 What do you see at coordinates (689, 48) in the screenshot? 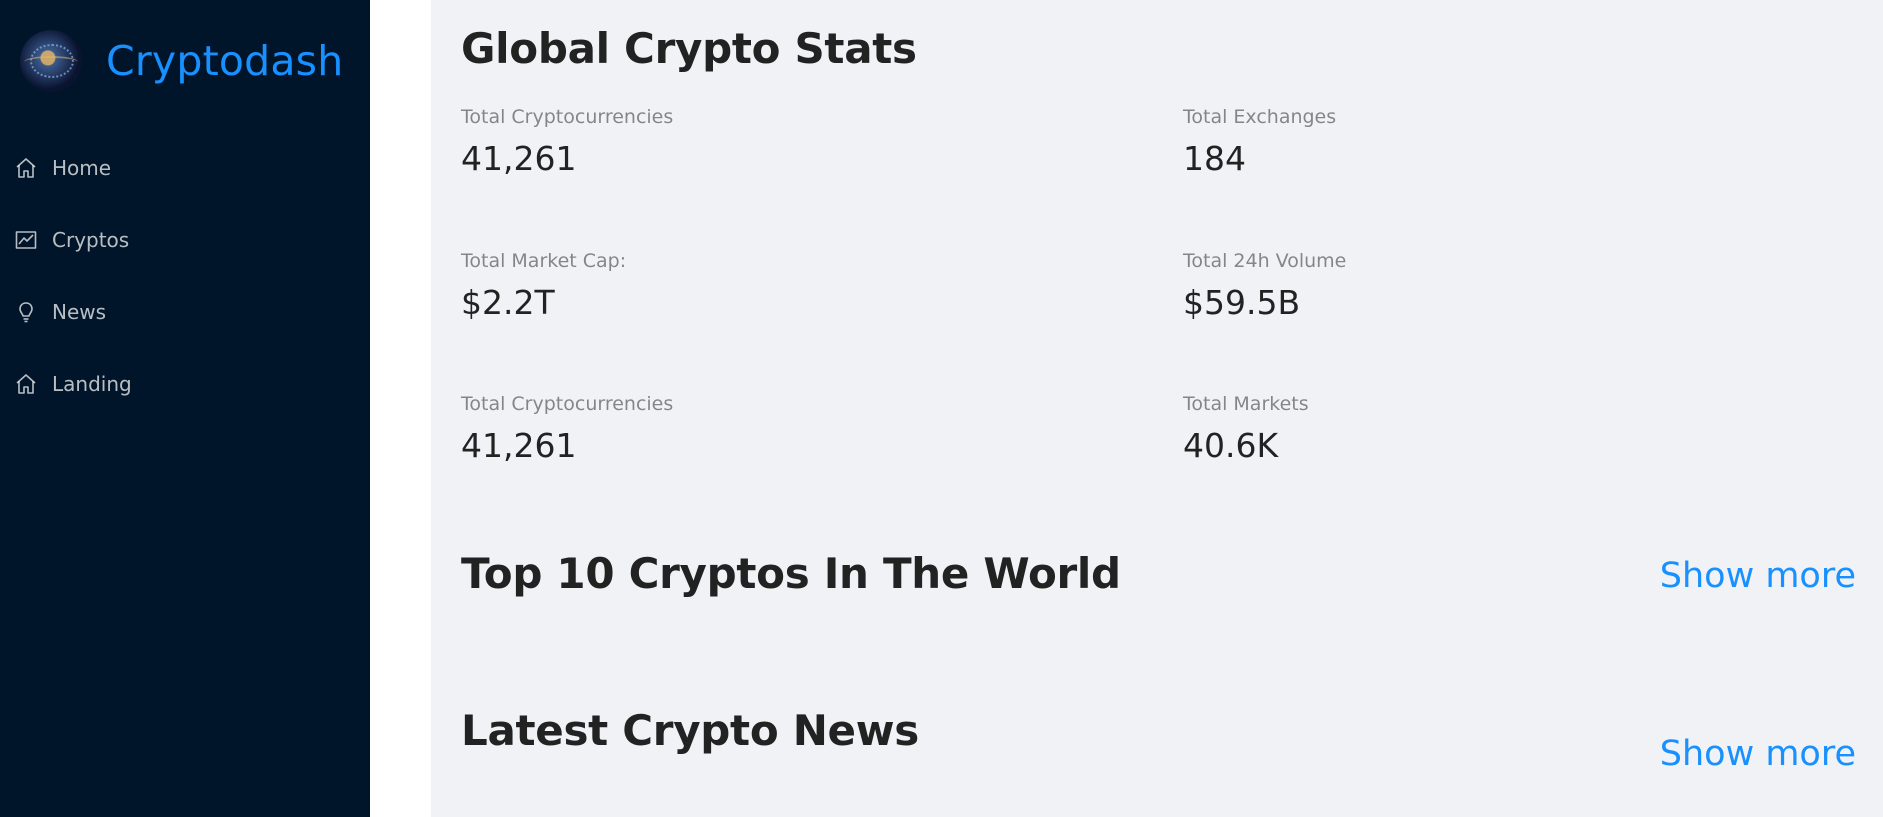
I see `stats-title: Global Crypto Stats` at bounding box center [689, 48].